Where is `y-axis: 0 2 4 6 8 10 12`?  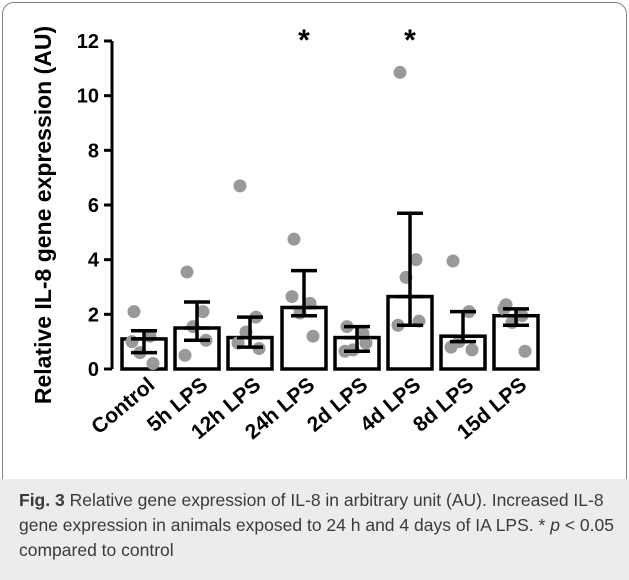
y-axis: 0 2 4 6 8 10 12 is located at coordinates (95, 206).